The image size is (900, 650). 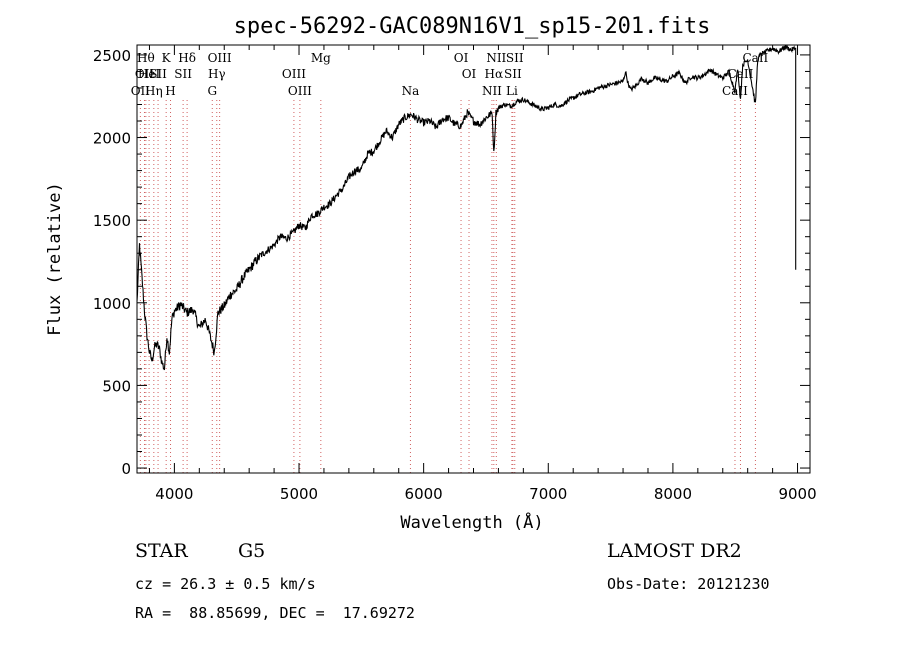 I want to click on spectral-line-label: K, so click(x=167, y=58).